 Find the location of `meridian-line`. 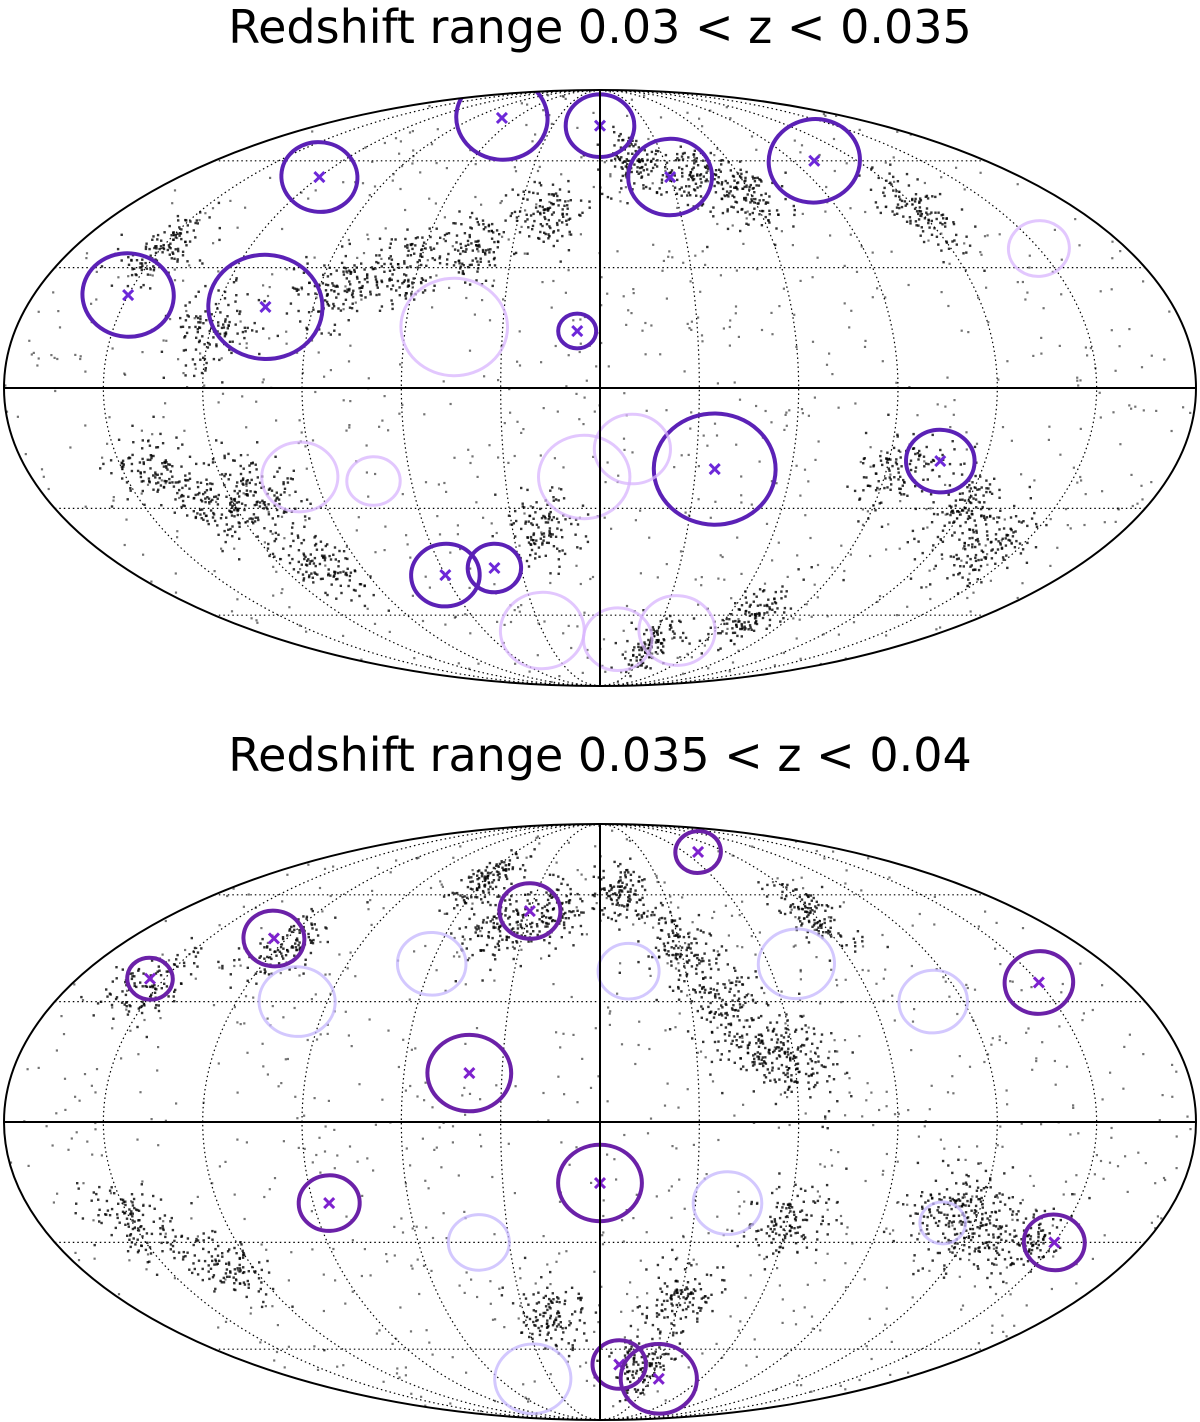

meridian-line is located at coordinates (649, 1122).